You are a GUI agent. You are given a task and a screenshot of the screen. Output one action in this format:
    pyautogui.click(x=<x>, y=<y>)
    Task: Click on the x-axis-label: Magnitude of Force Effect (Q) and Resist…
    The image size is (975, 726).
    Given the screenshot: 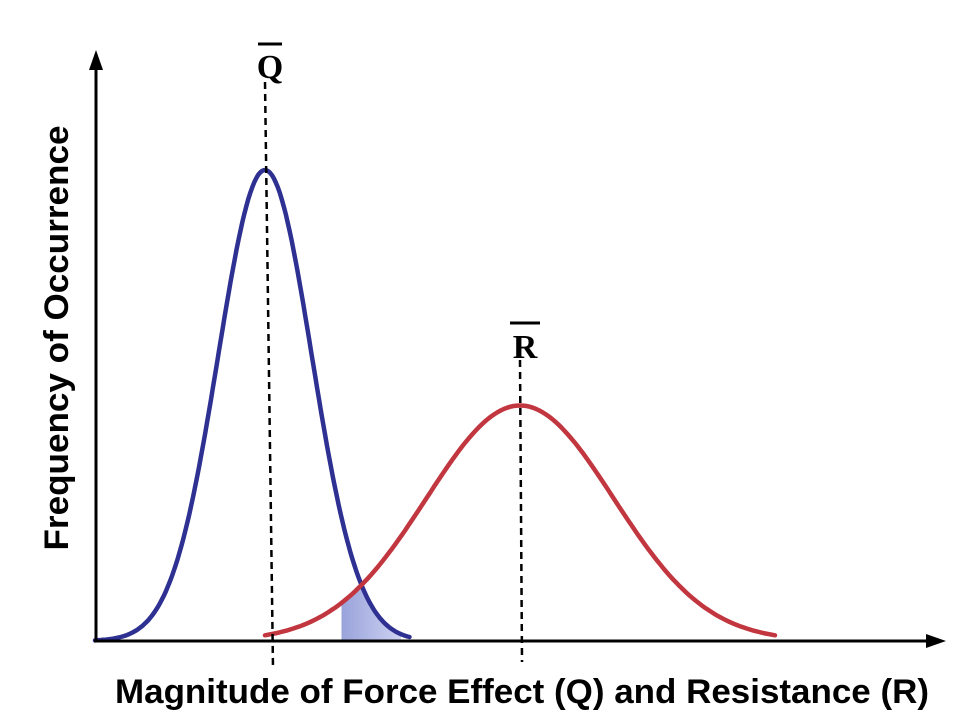 What is the action you would take?
    pyautogui.click(x=522, y=692)
    